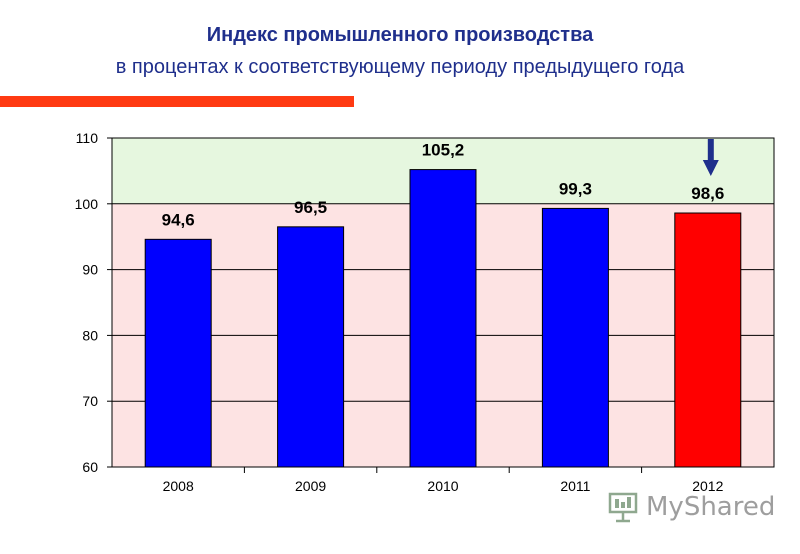 The image size is (800, 554). Describe the element at coordinates (87, 138) in the screenshot. I see `y-tick-label: 110` at that location.